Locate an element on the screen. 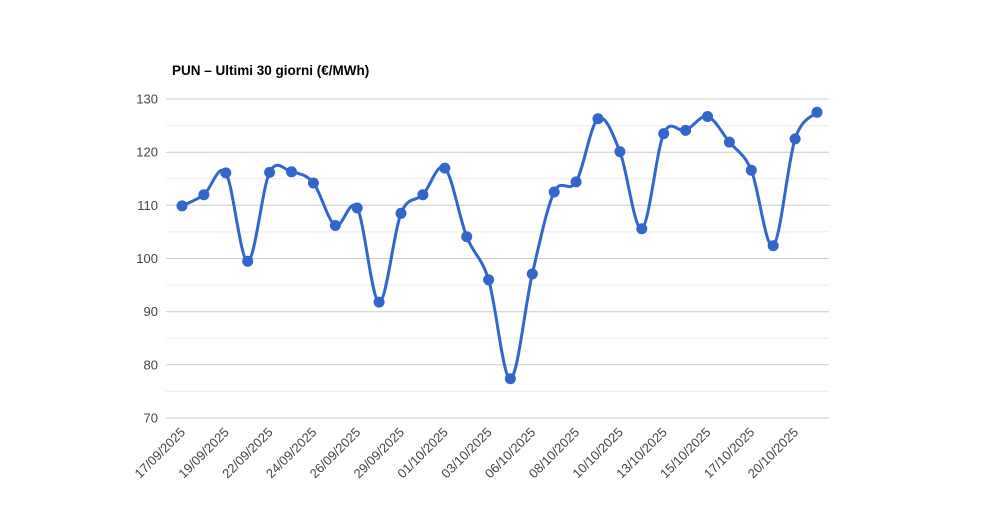 The image size is (1000, 520). y-axis-tick-label: 120 is located at coordinates (147, 152).